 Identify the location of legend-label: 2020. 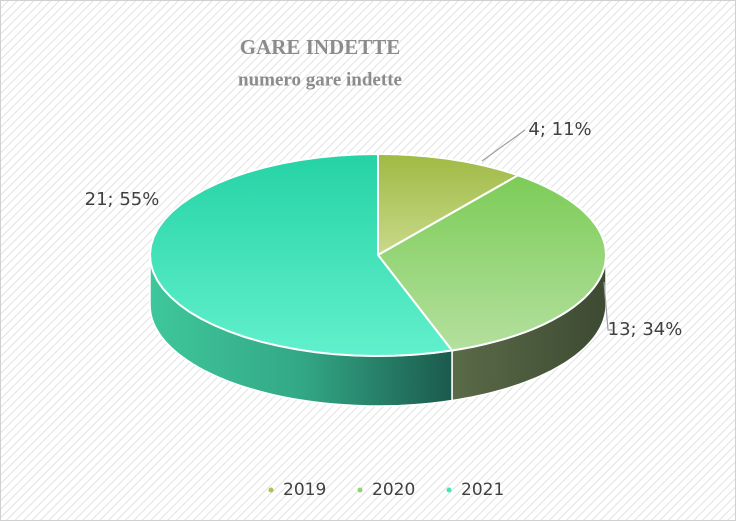
(393, 490).